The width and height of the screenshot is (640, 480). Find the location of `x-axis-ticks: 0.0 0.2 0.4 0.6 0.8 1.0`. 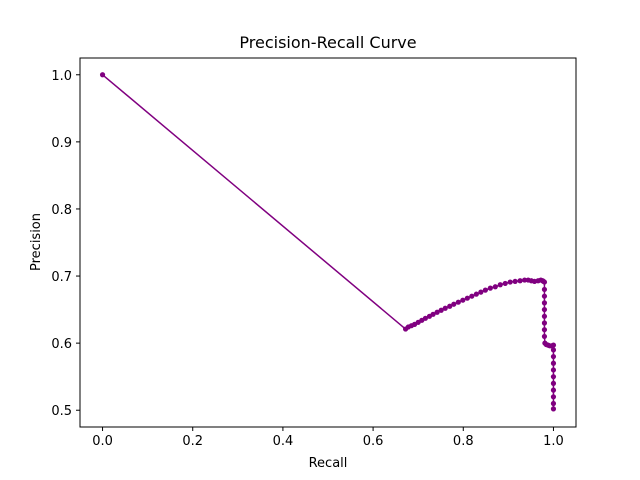

x-axis-ticks: 0.0 0.2 0.4 0.6 0.8 1.0 is located at coordinates (328, 438).